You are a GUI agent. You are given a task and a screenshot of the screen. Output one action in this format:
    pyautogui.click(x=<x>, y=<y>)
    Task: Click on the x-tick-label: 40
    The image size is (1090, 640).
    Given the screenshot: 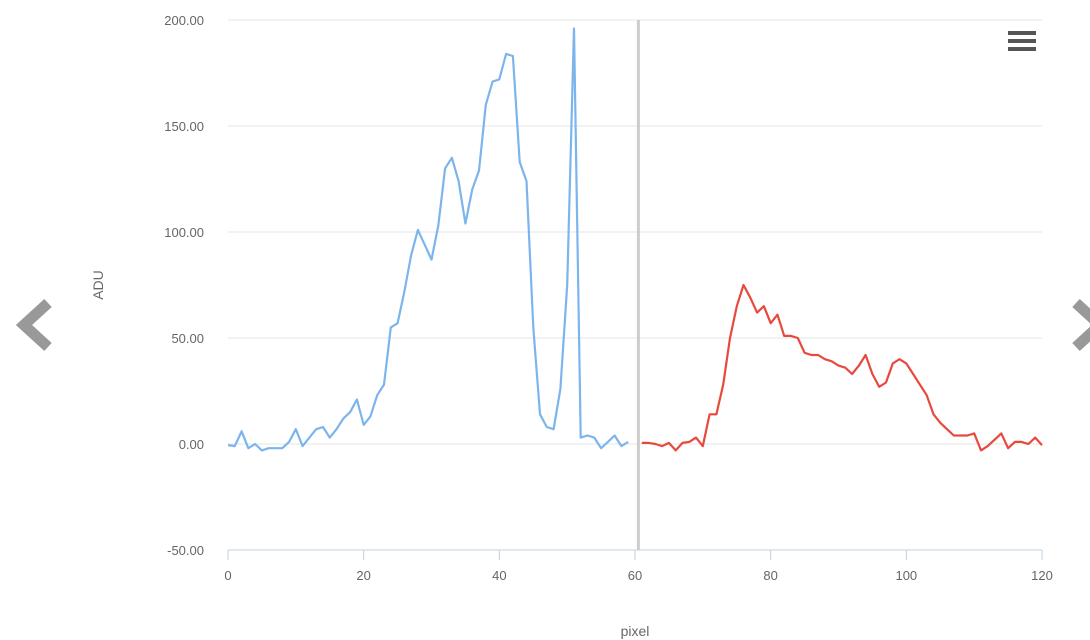 What is the action you would take?
    pyautogui.click(x=499, y=575)
    